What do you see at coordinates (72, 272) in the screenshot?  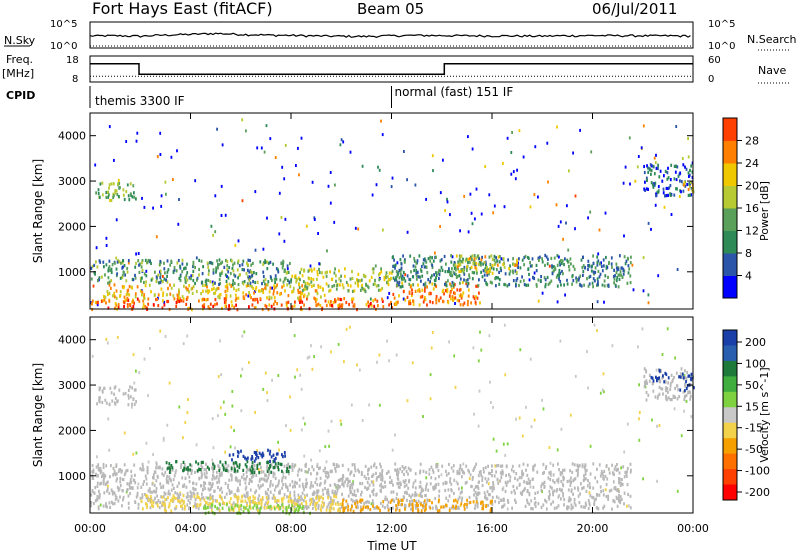 I see `y-tick-label: 1000` at bounding box center [72, 272].